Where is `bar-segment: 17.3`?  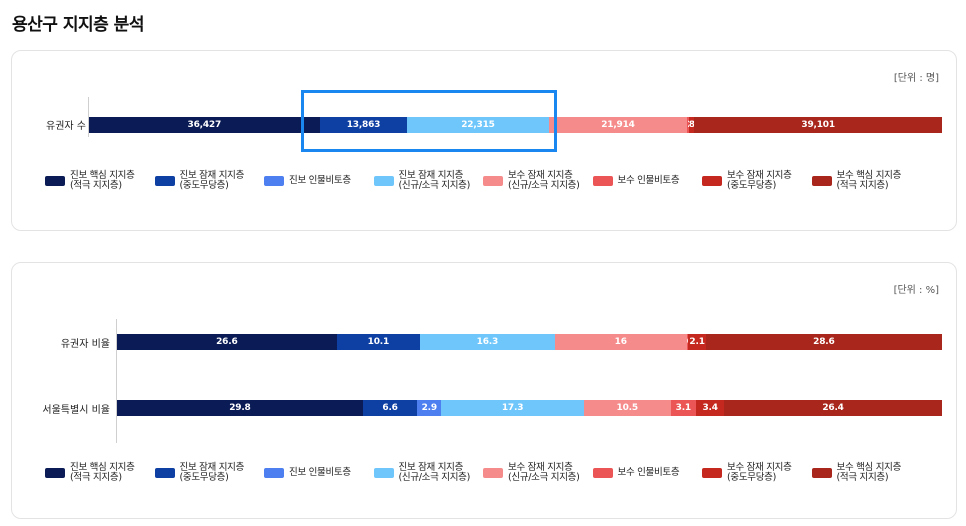 bar-segment: 17.3 is located at coordinates (512, 408).